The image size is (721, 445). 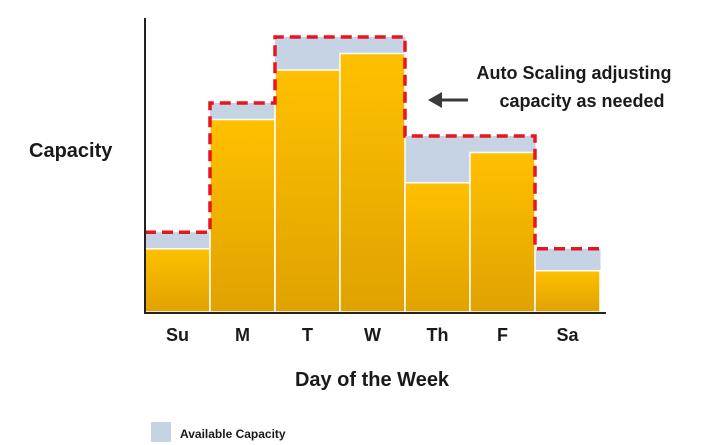 I want to click on annotation-line-2: capacity as needed, so click(x=581, y=101).